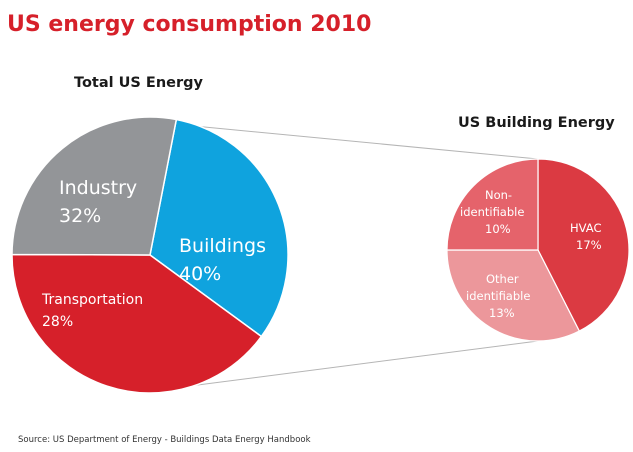 The height and width of the screenshot is (452, 633). Describe the element at coordinates (502, 313) in the screenshot. I see `other-identifiable-value: 13%` at that location.